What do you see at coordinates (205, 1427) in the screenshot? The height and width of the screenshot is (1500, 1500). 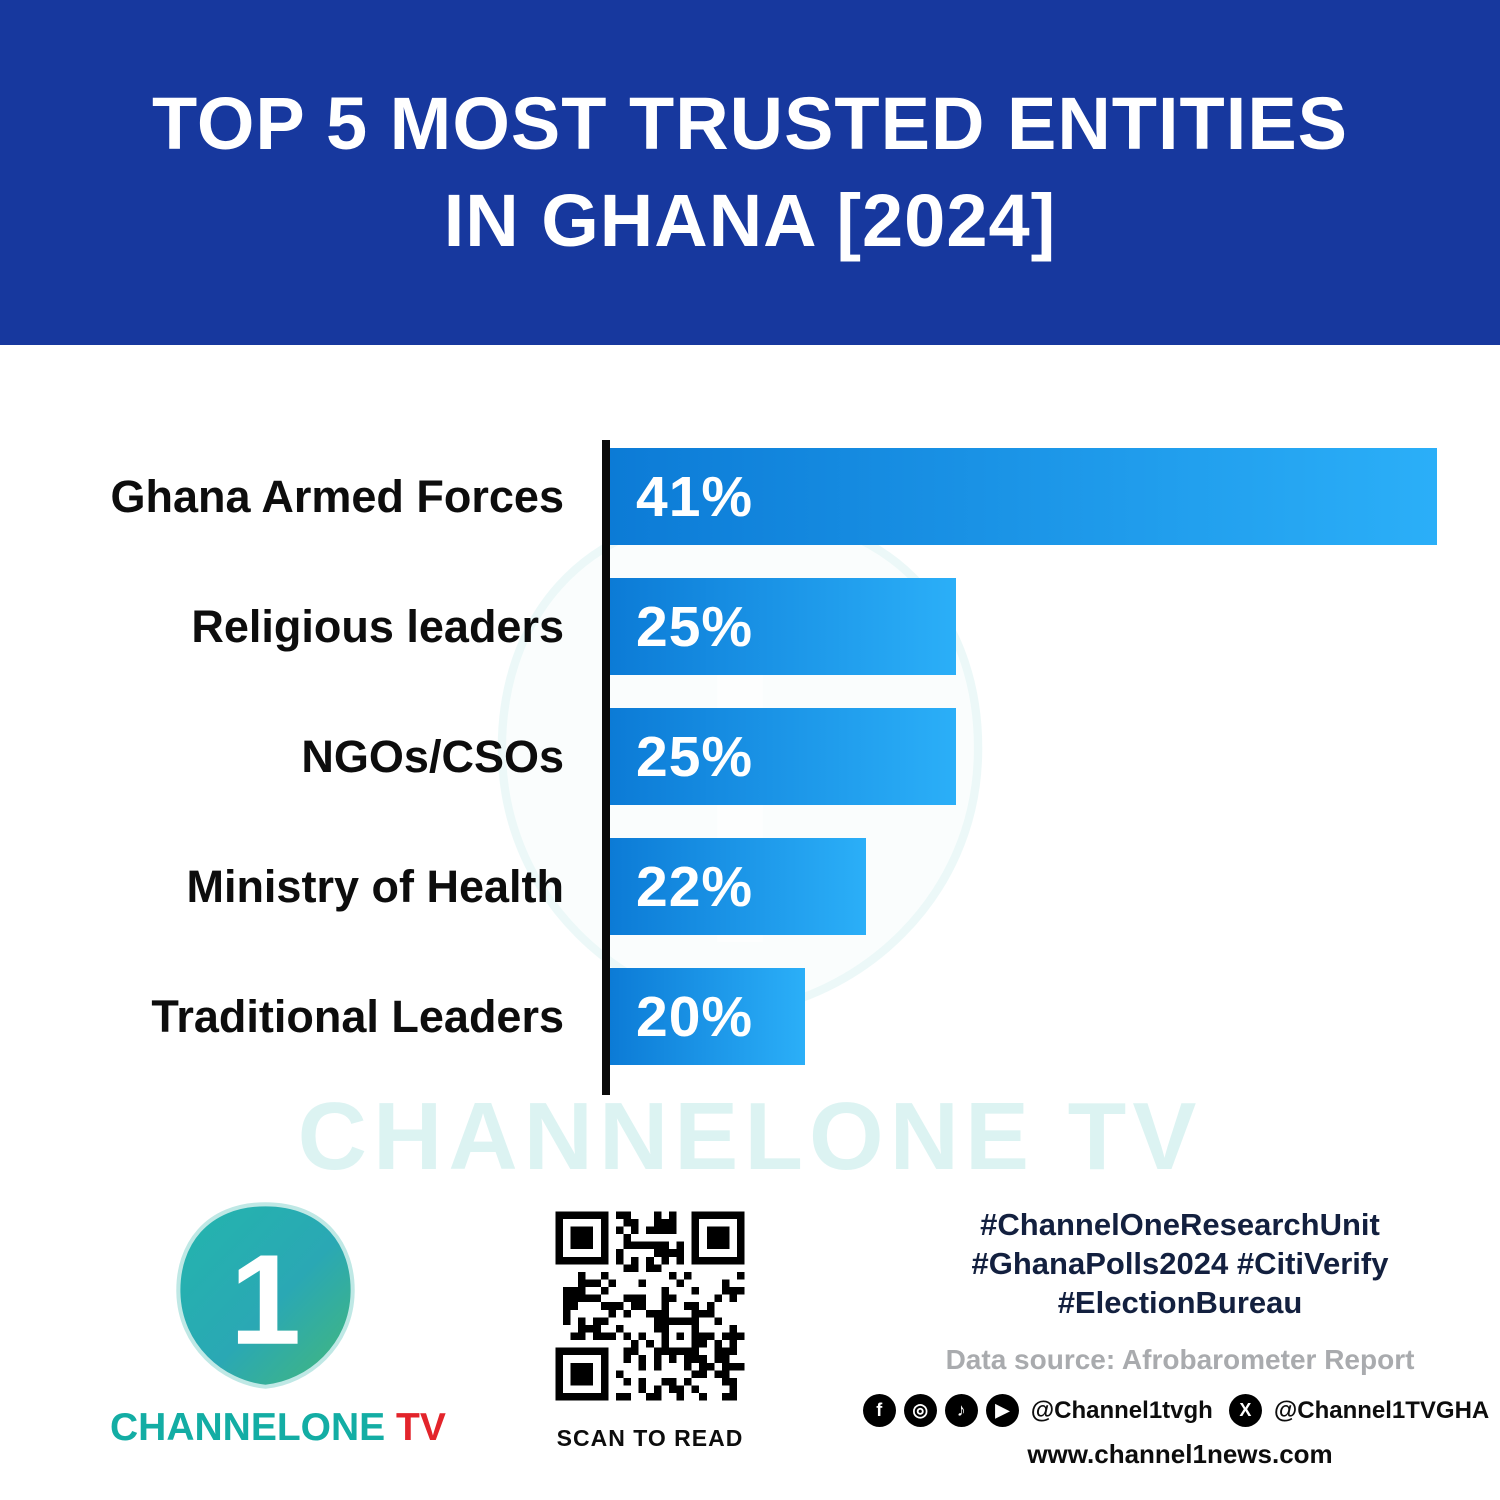 I see `wordmark-channel: CHANNEL` at bounding box center [205, 1427].